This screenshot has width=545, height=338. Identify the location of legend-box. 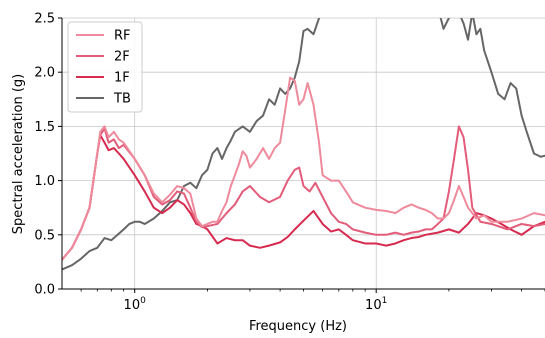
(105, 67).